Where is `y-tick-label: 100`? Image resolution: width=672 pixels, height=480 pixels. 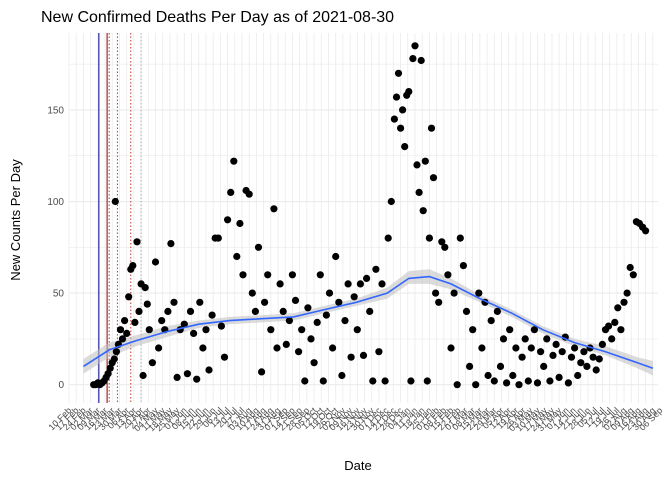 y-tick-label: 100 is located at coordinates (55, 202).